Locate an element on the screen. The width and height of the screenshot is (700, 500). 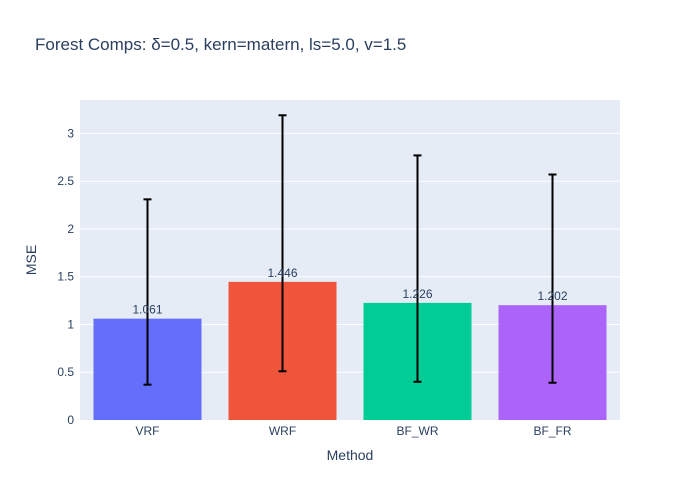
x-tick-label: VRF is located at coordinates (148, 431).